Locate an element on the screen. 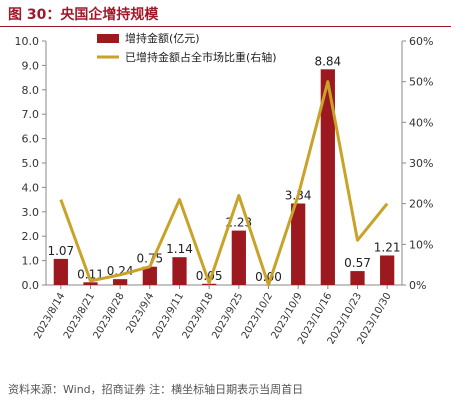 The height and width of the screenshot is (400, 451). right-tick-label: 30% is located at coordinates (421, 163).